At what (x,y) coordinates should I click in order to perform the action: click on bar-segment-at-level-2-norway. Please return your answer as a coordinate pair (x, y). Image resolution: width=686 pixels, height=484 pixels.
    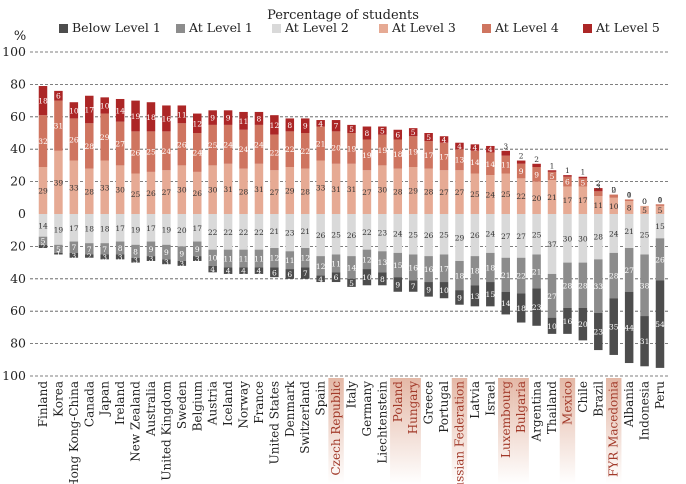
    Looking at the image, I should click on (243, 232).